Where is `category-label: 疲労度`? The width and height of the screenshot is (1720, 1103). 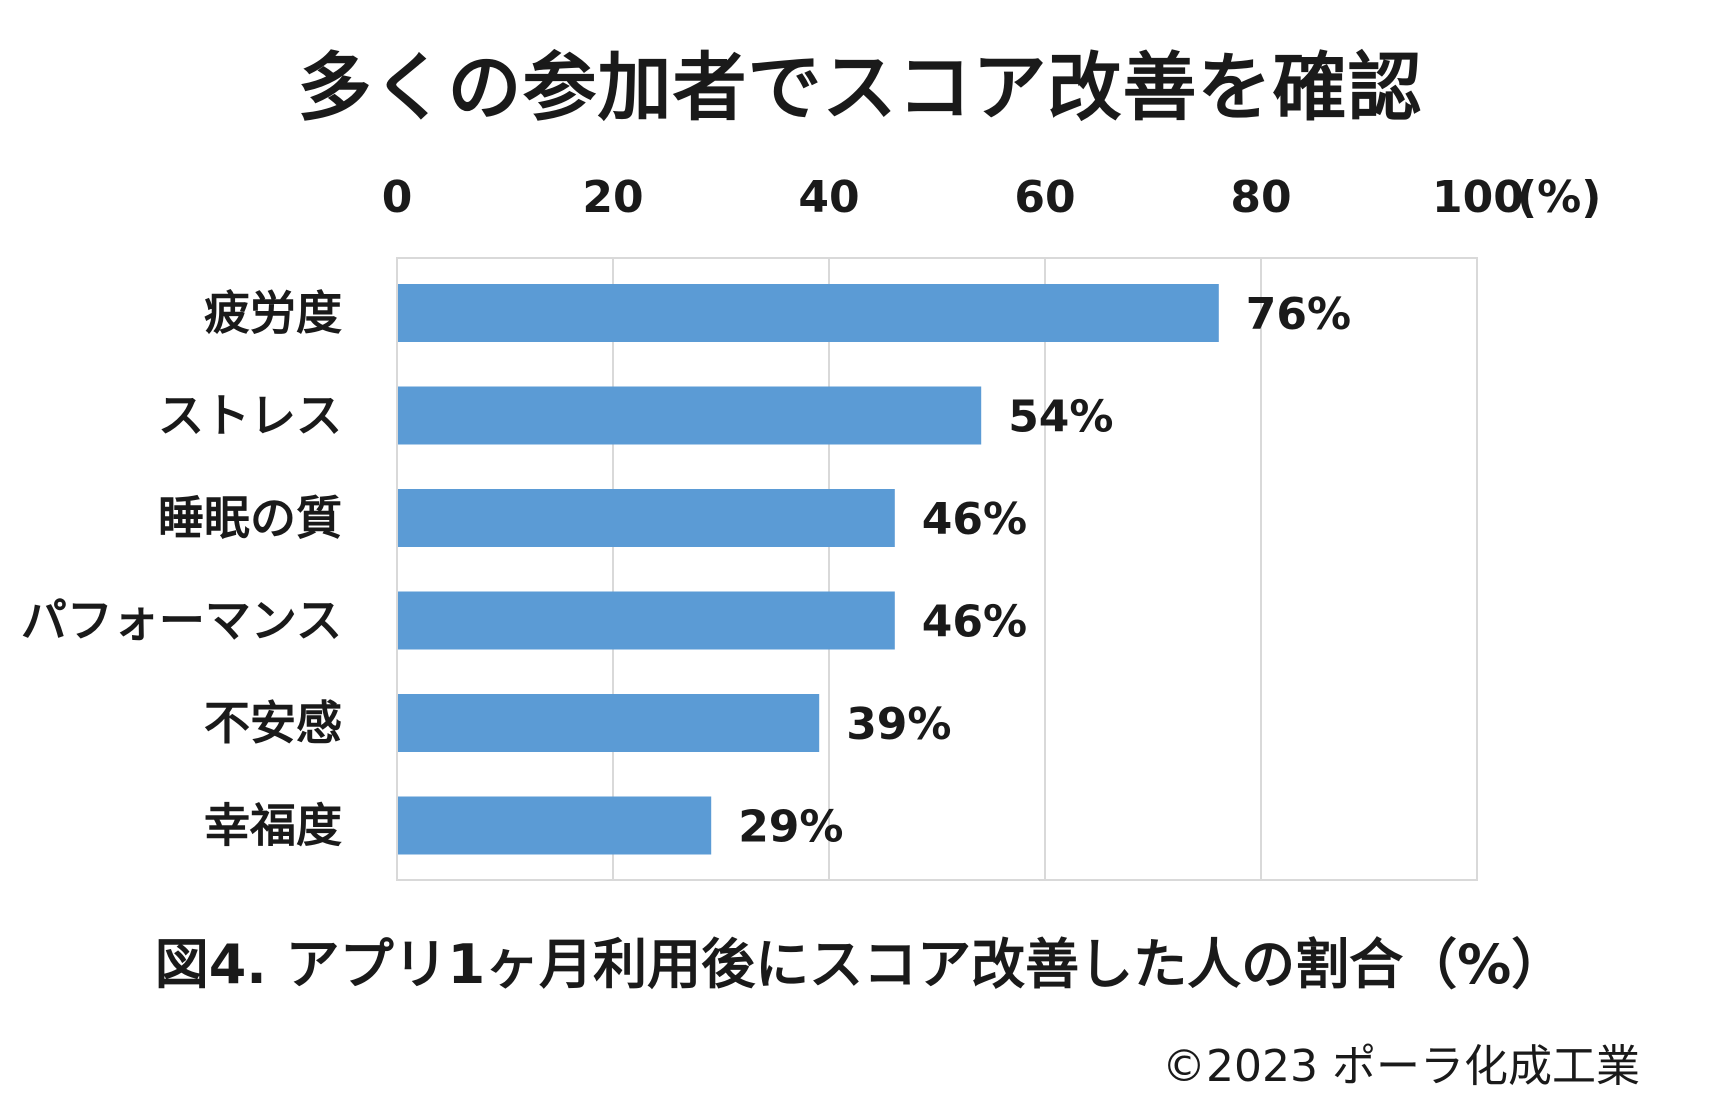 category-label: 疲労度 is located at coordinates (273, 313).